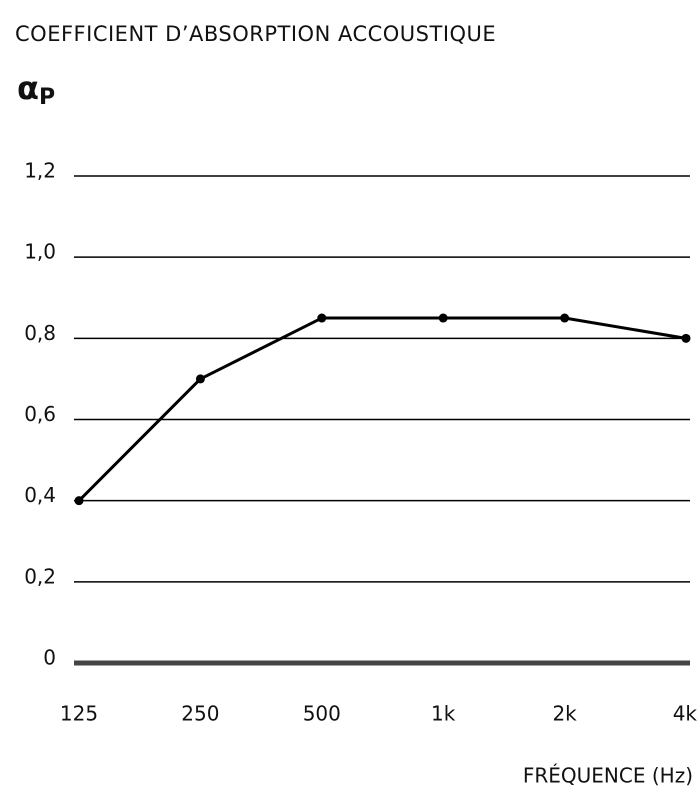 The height and width of the screenshot is (802, 699). What do you see at coordinates (443, 714) in the screenshot?
I see `x-tick-label: 1k` at bounding box center [443, 714].